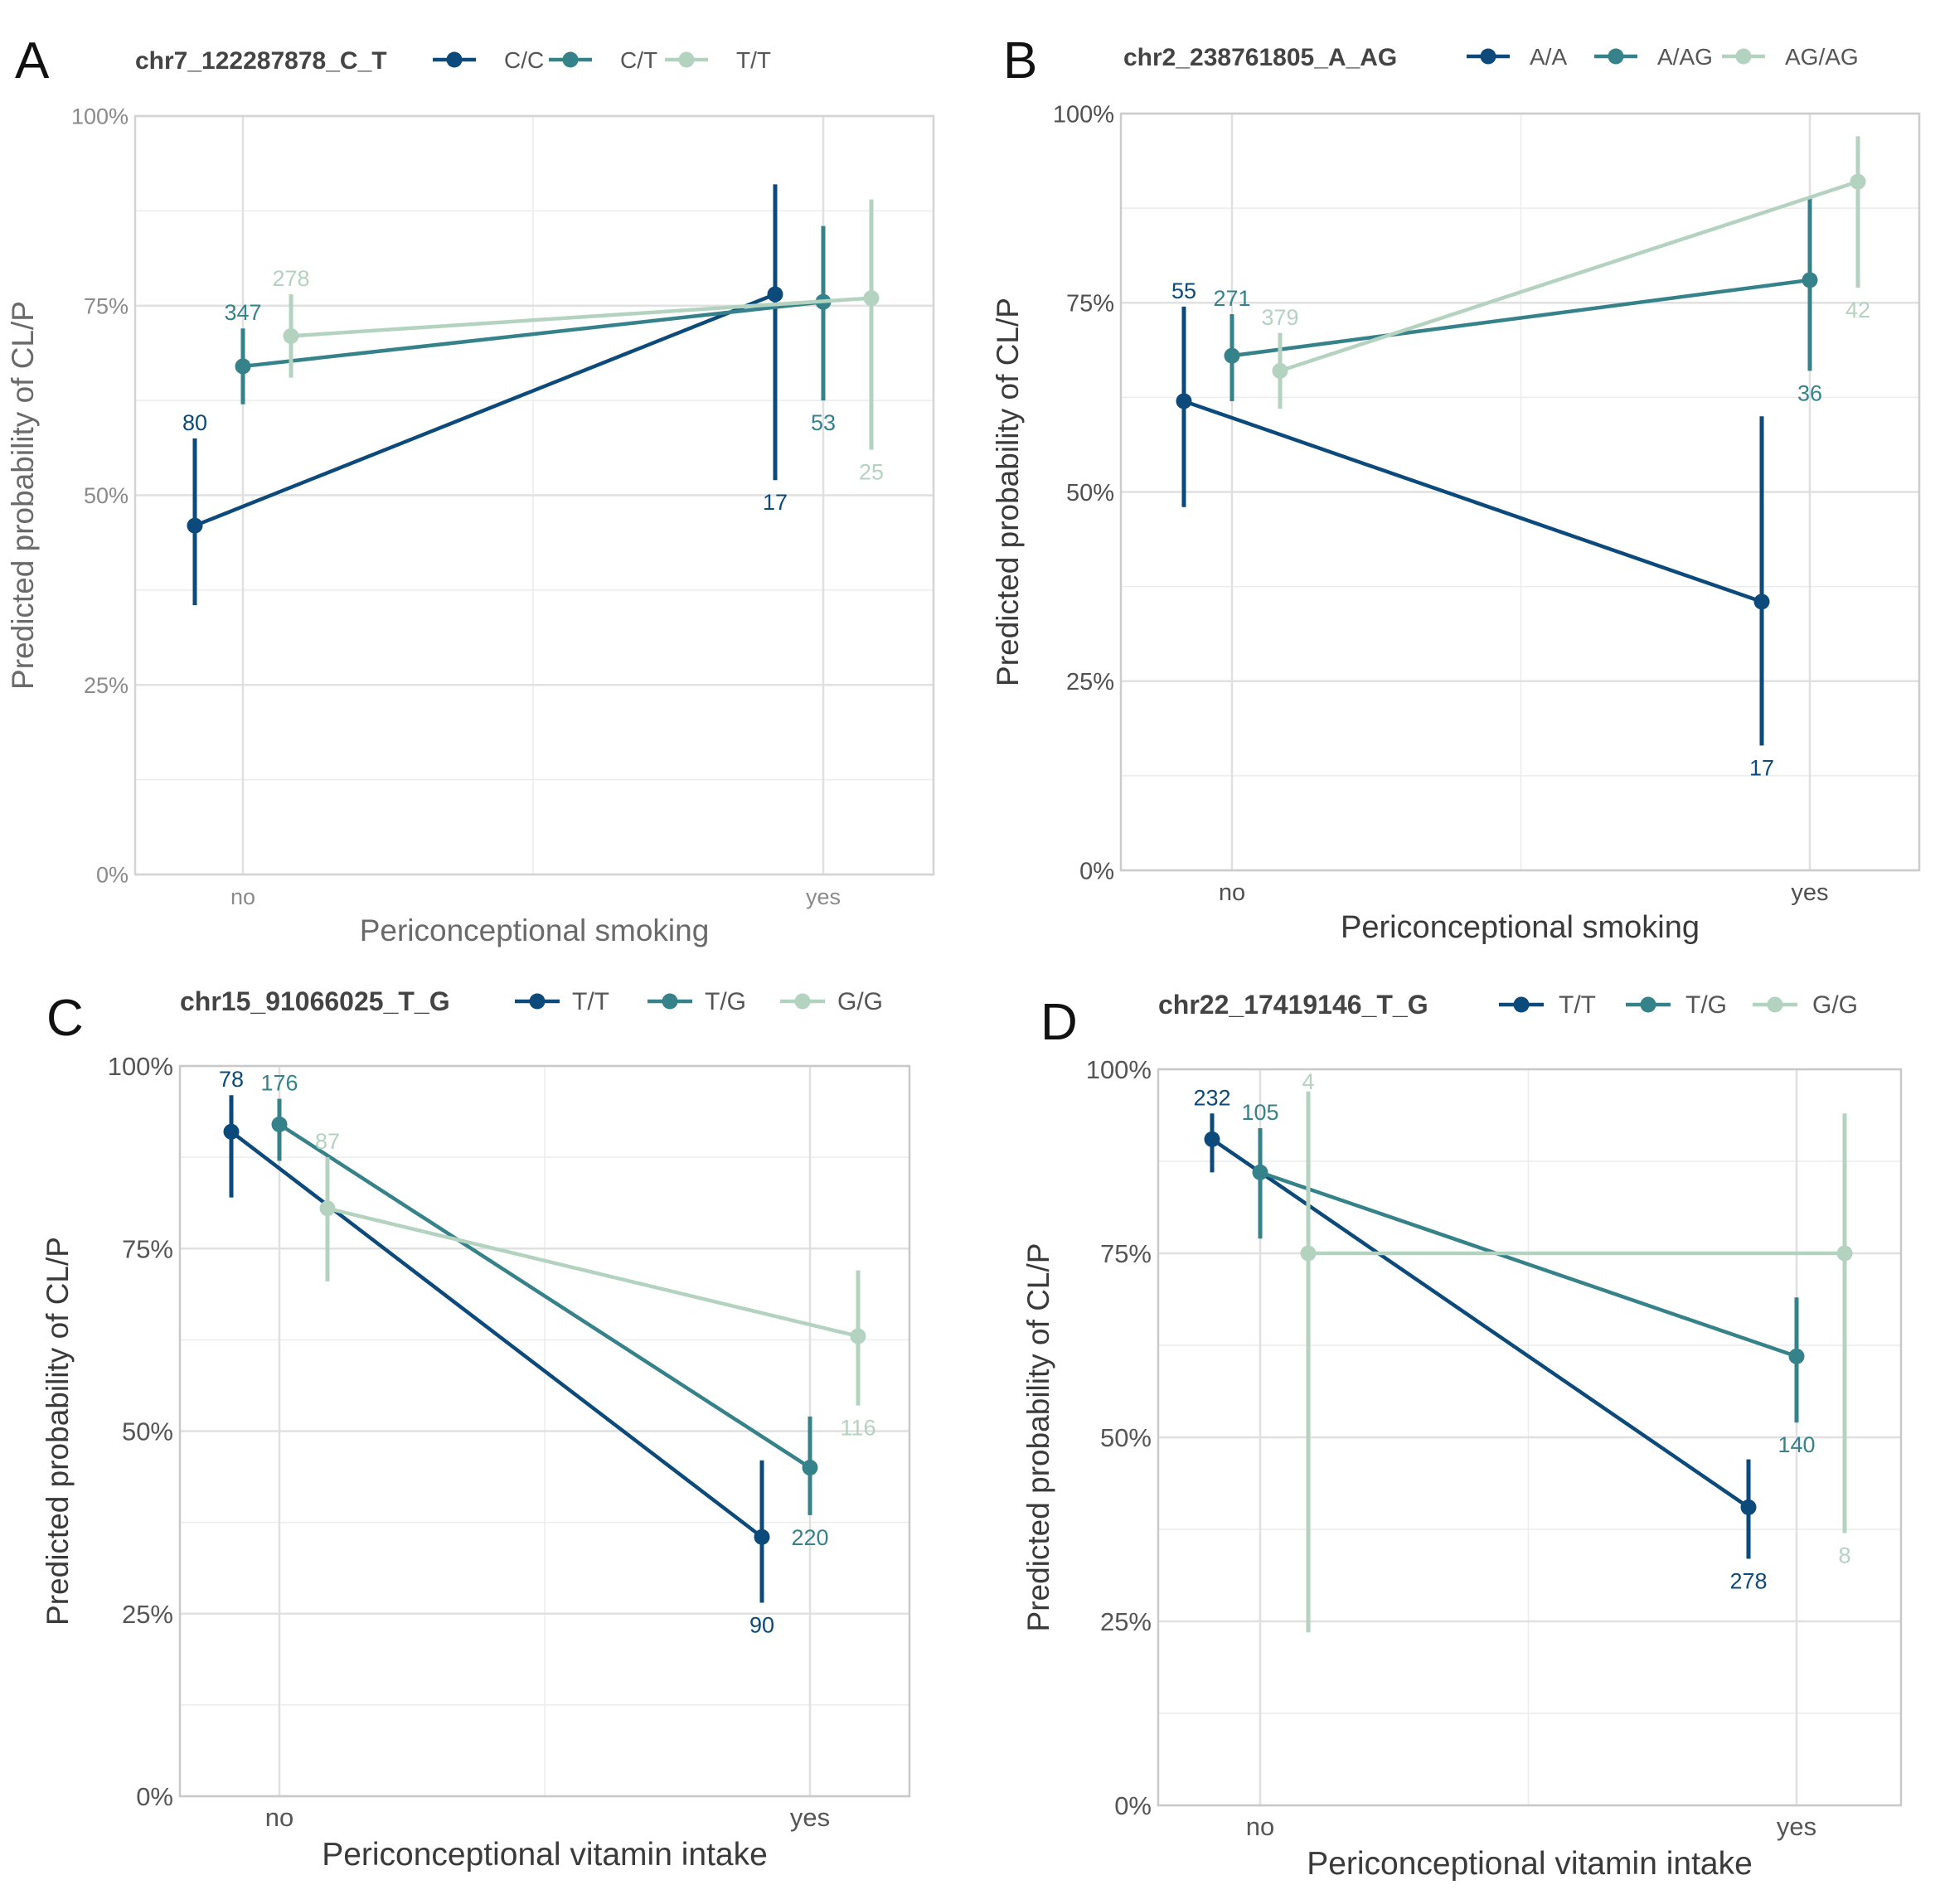 The width and height of the screenshot is (1940, 1904). I want to click on series-t-t: 78 90, so click(497, 1352).